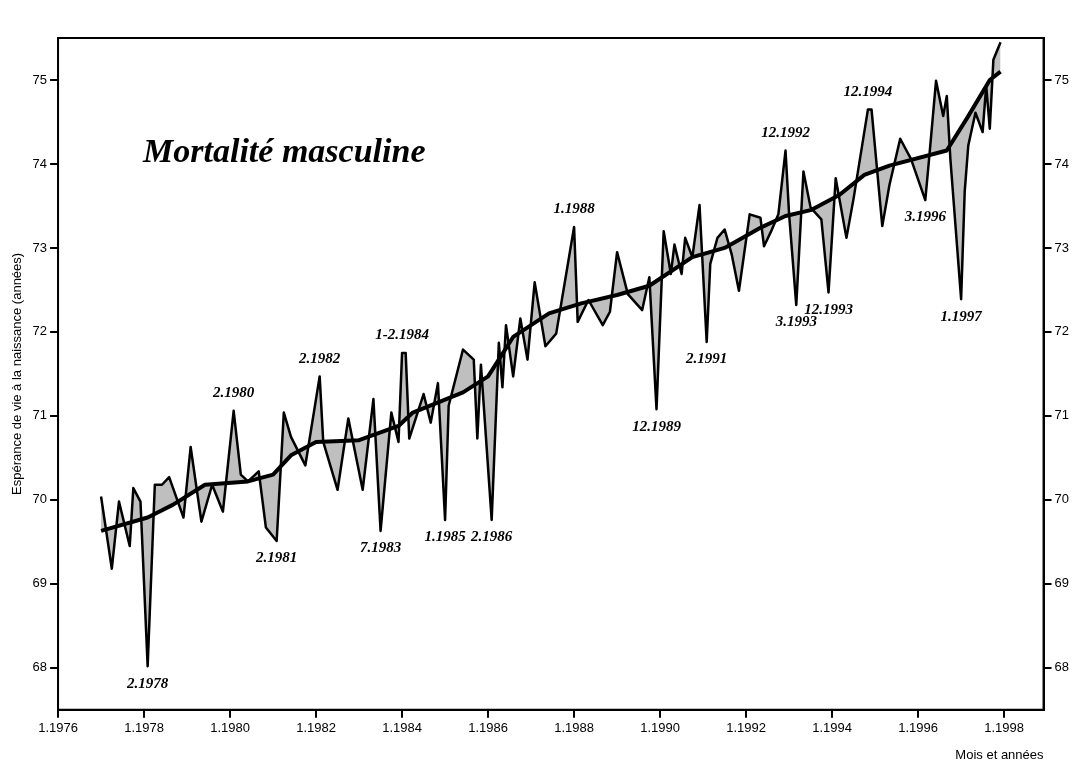  I want to click on y-tick-label: 74, so click(40, 163).